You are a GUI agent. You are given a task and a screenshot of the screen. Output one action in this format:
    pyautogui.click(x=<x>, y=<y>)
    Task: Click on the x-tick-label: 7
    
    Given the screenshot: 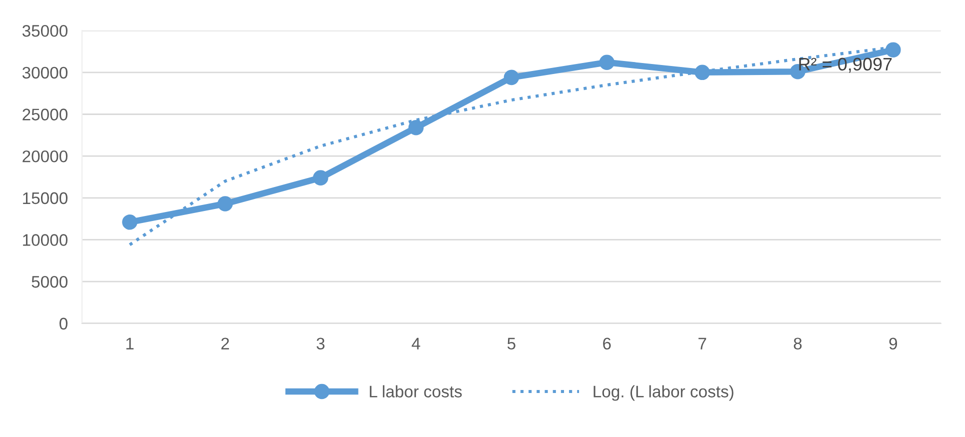 What is the action you would take?
    pyautogui.click(x=702, y=344)
    